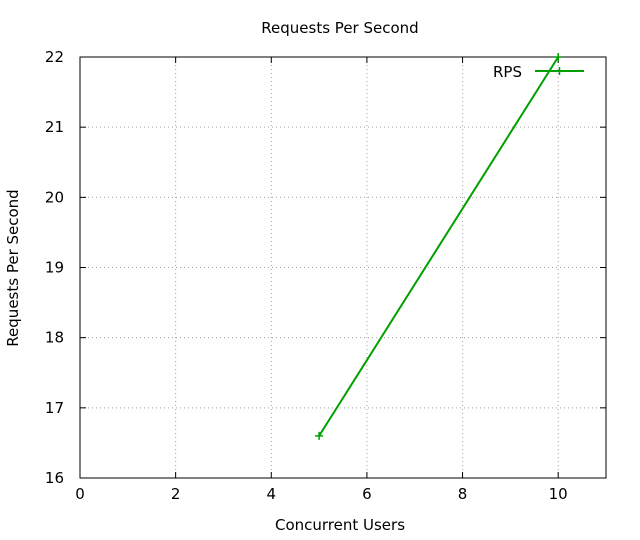  Describe the element at coordinates (13, 267) in the screenshot. I see `y-axis-label: Requests Per Second` at that location.